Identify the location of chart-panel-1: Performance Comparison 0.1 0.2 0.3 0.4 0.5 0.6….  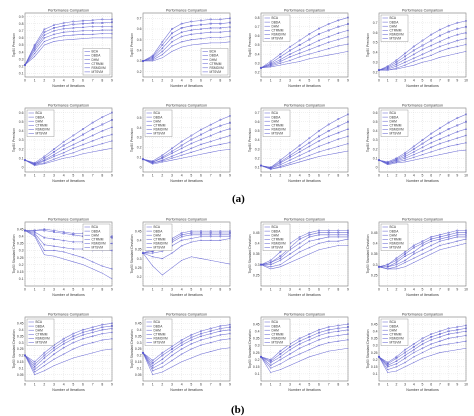
(63, 48).